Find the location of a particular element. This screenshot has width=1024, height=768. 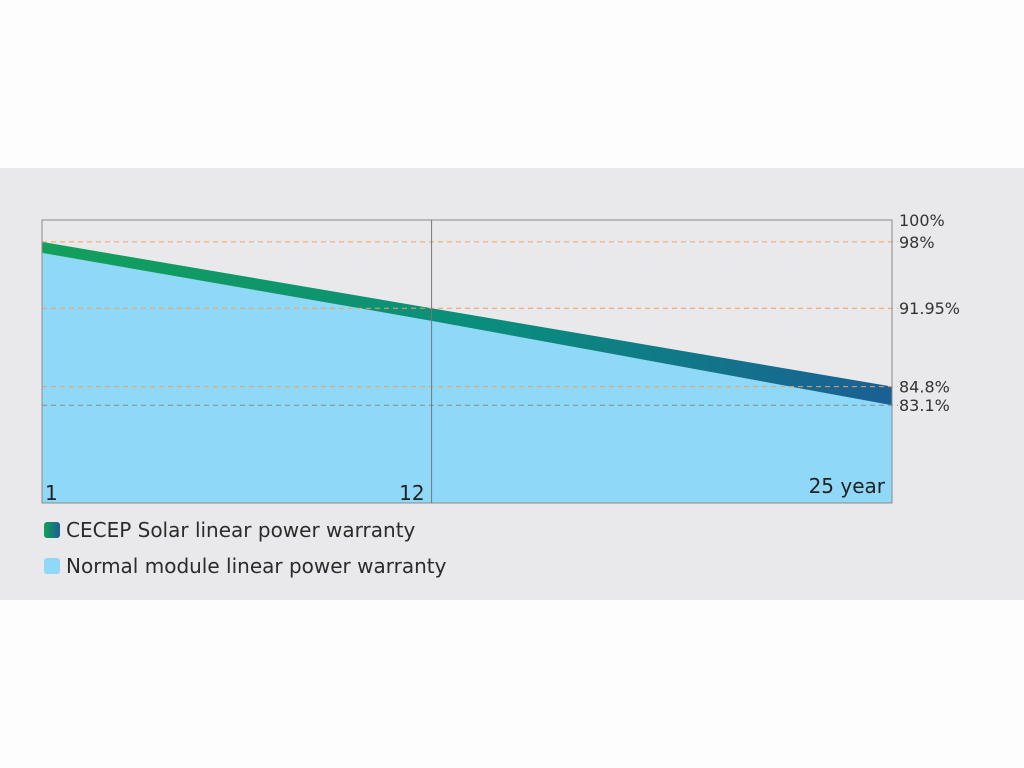

legend-swatch-normal is located at coordinates (52, 566).